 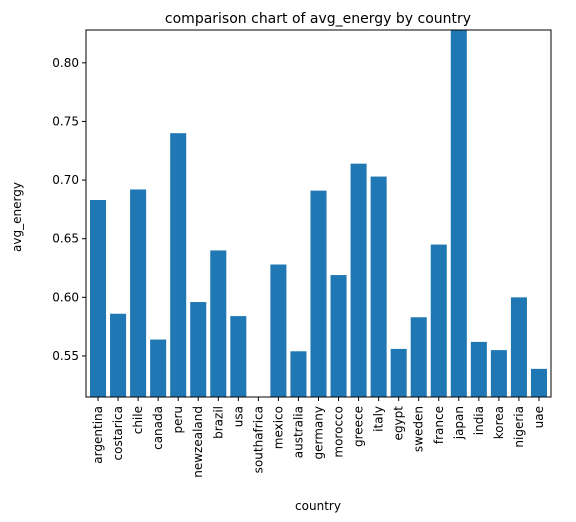 I want to click on x-tick-label: france, so click(x=439, y=425).